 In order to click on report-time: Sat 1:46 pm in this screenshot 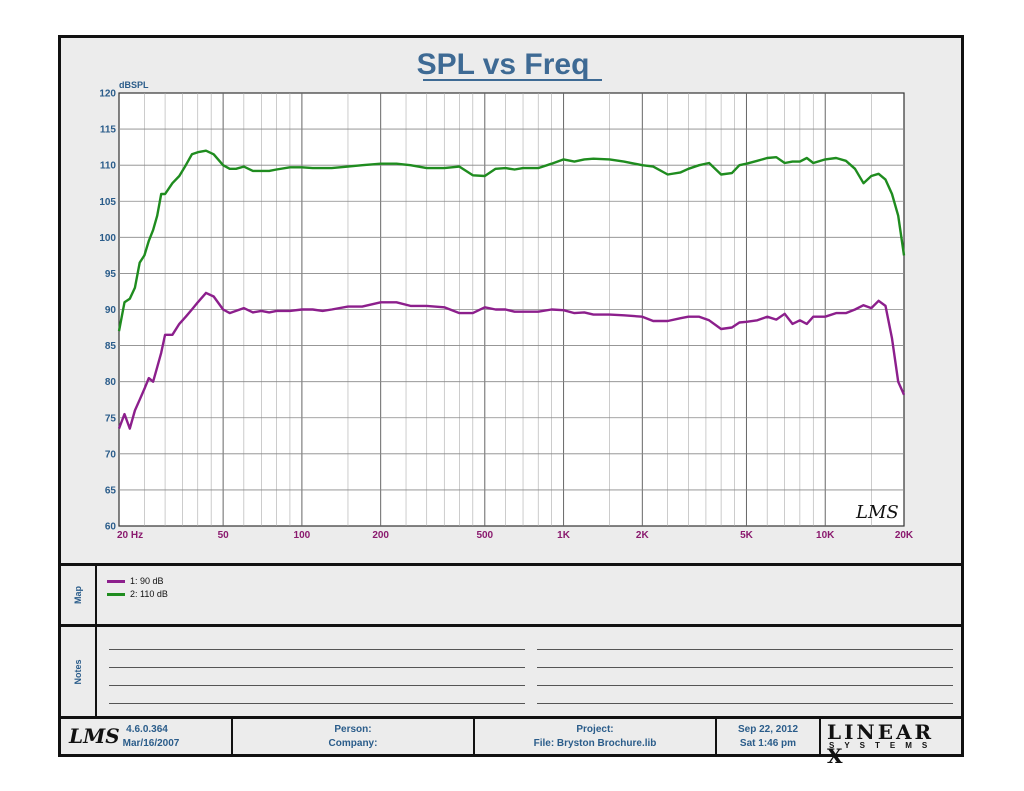, I will do `click(768, 743)`.